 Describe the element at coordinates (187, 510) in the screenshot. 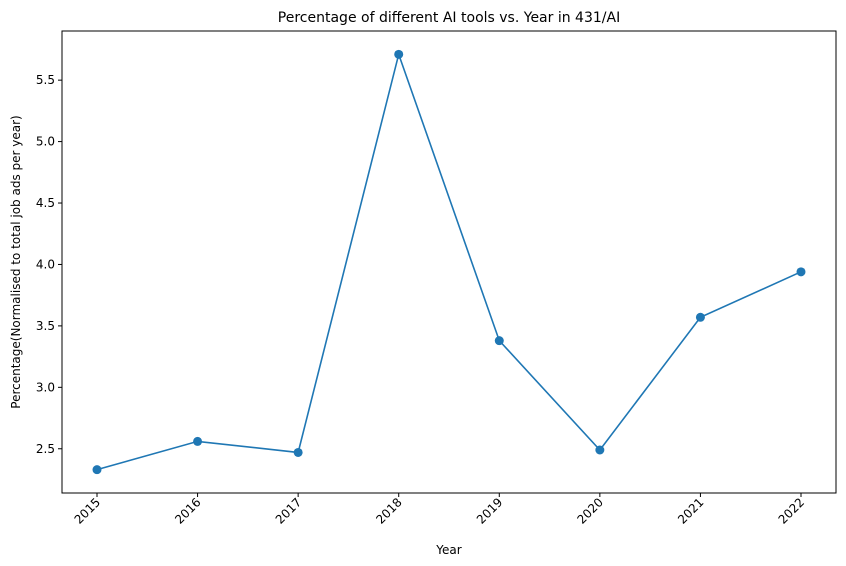

I see `x-tick-label: 2016` at that location.